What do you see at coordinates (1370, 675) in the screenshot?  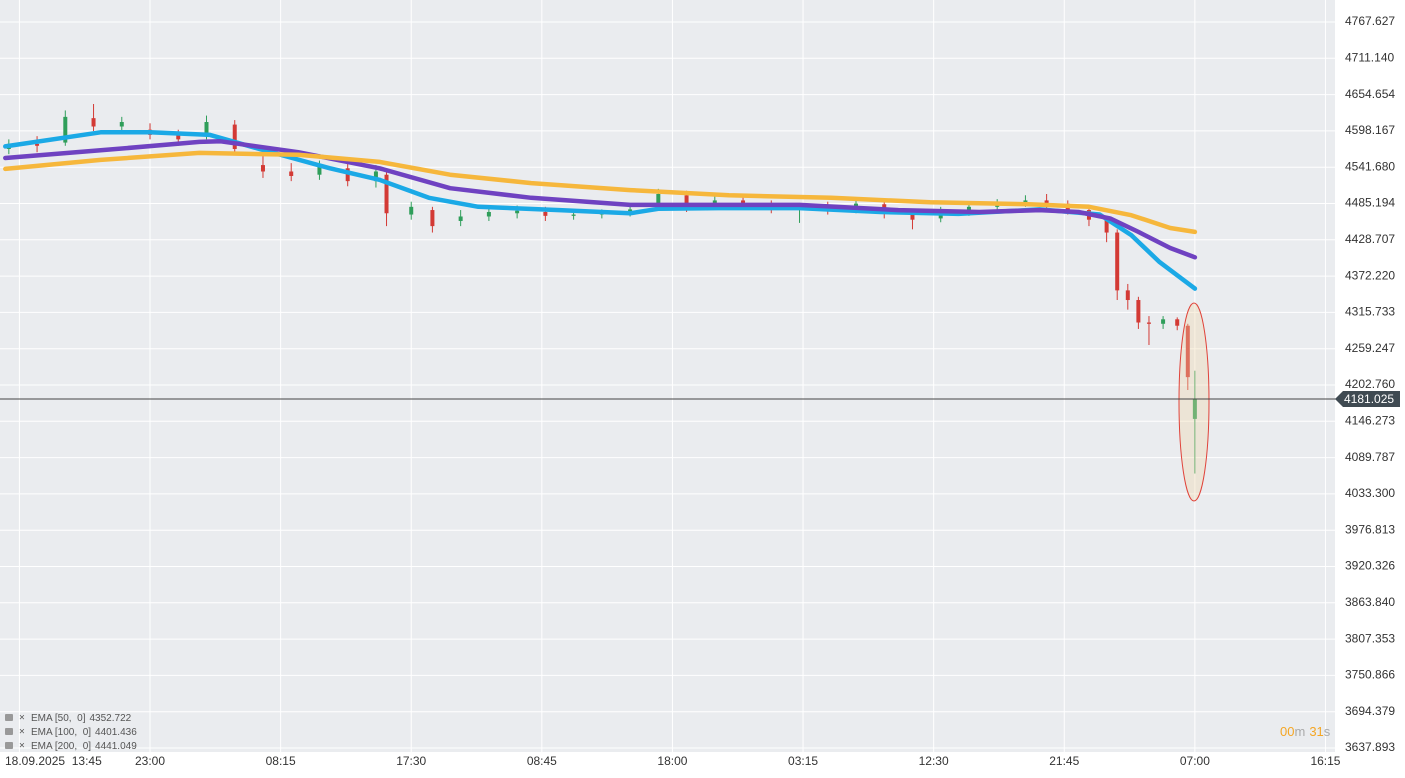 I see `y-tick-label: 3750.866` at bounding box center [1370, 675].